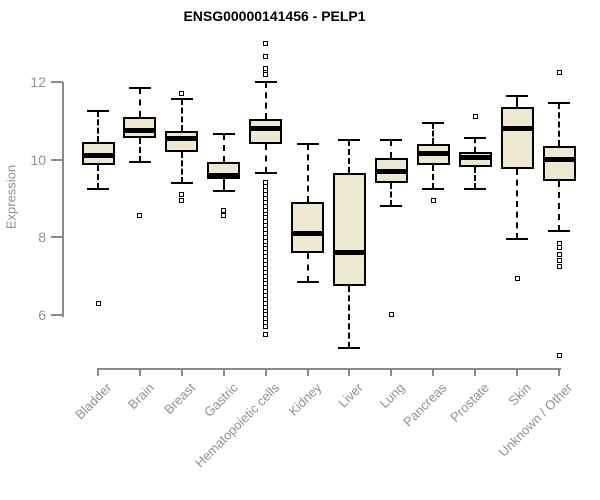 The height and width of the screenshot is (500, 600). Describe the element at coordinates (559, 103) in the screenshot. I see `upper-whisker-cap-unknown-other` at that location.